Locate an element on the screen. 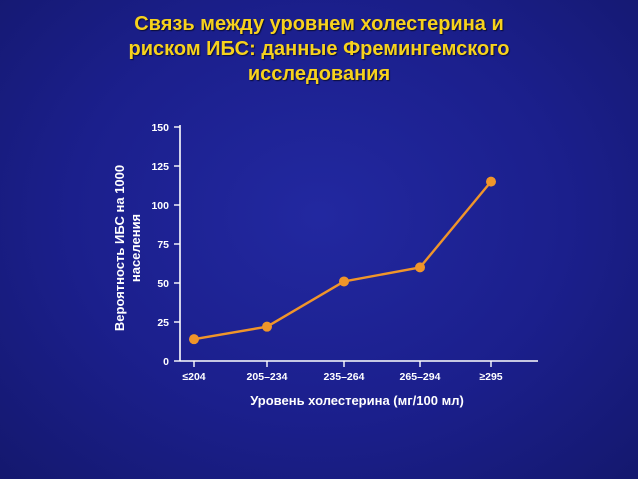 The height and width of the screenshot is (479, 638). y-tick-label: 125 is located at coordinates (160, 167).